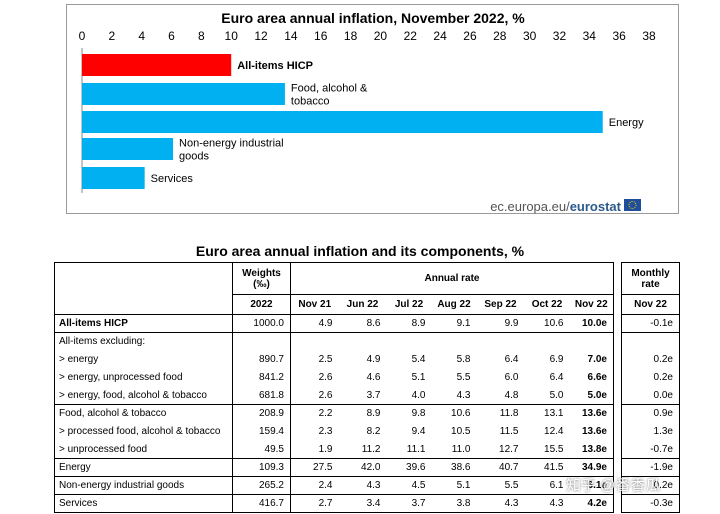  What do you see at coordinates (509, 431) in the screenshot?
I see `rate-cell: 11.5` at bounding box center [509, 431].